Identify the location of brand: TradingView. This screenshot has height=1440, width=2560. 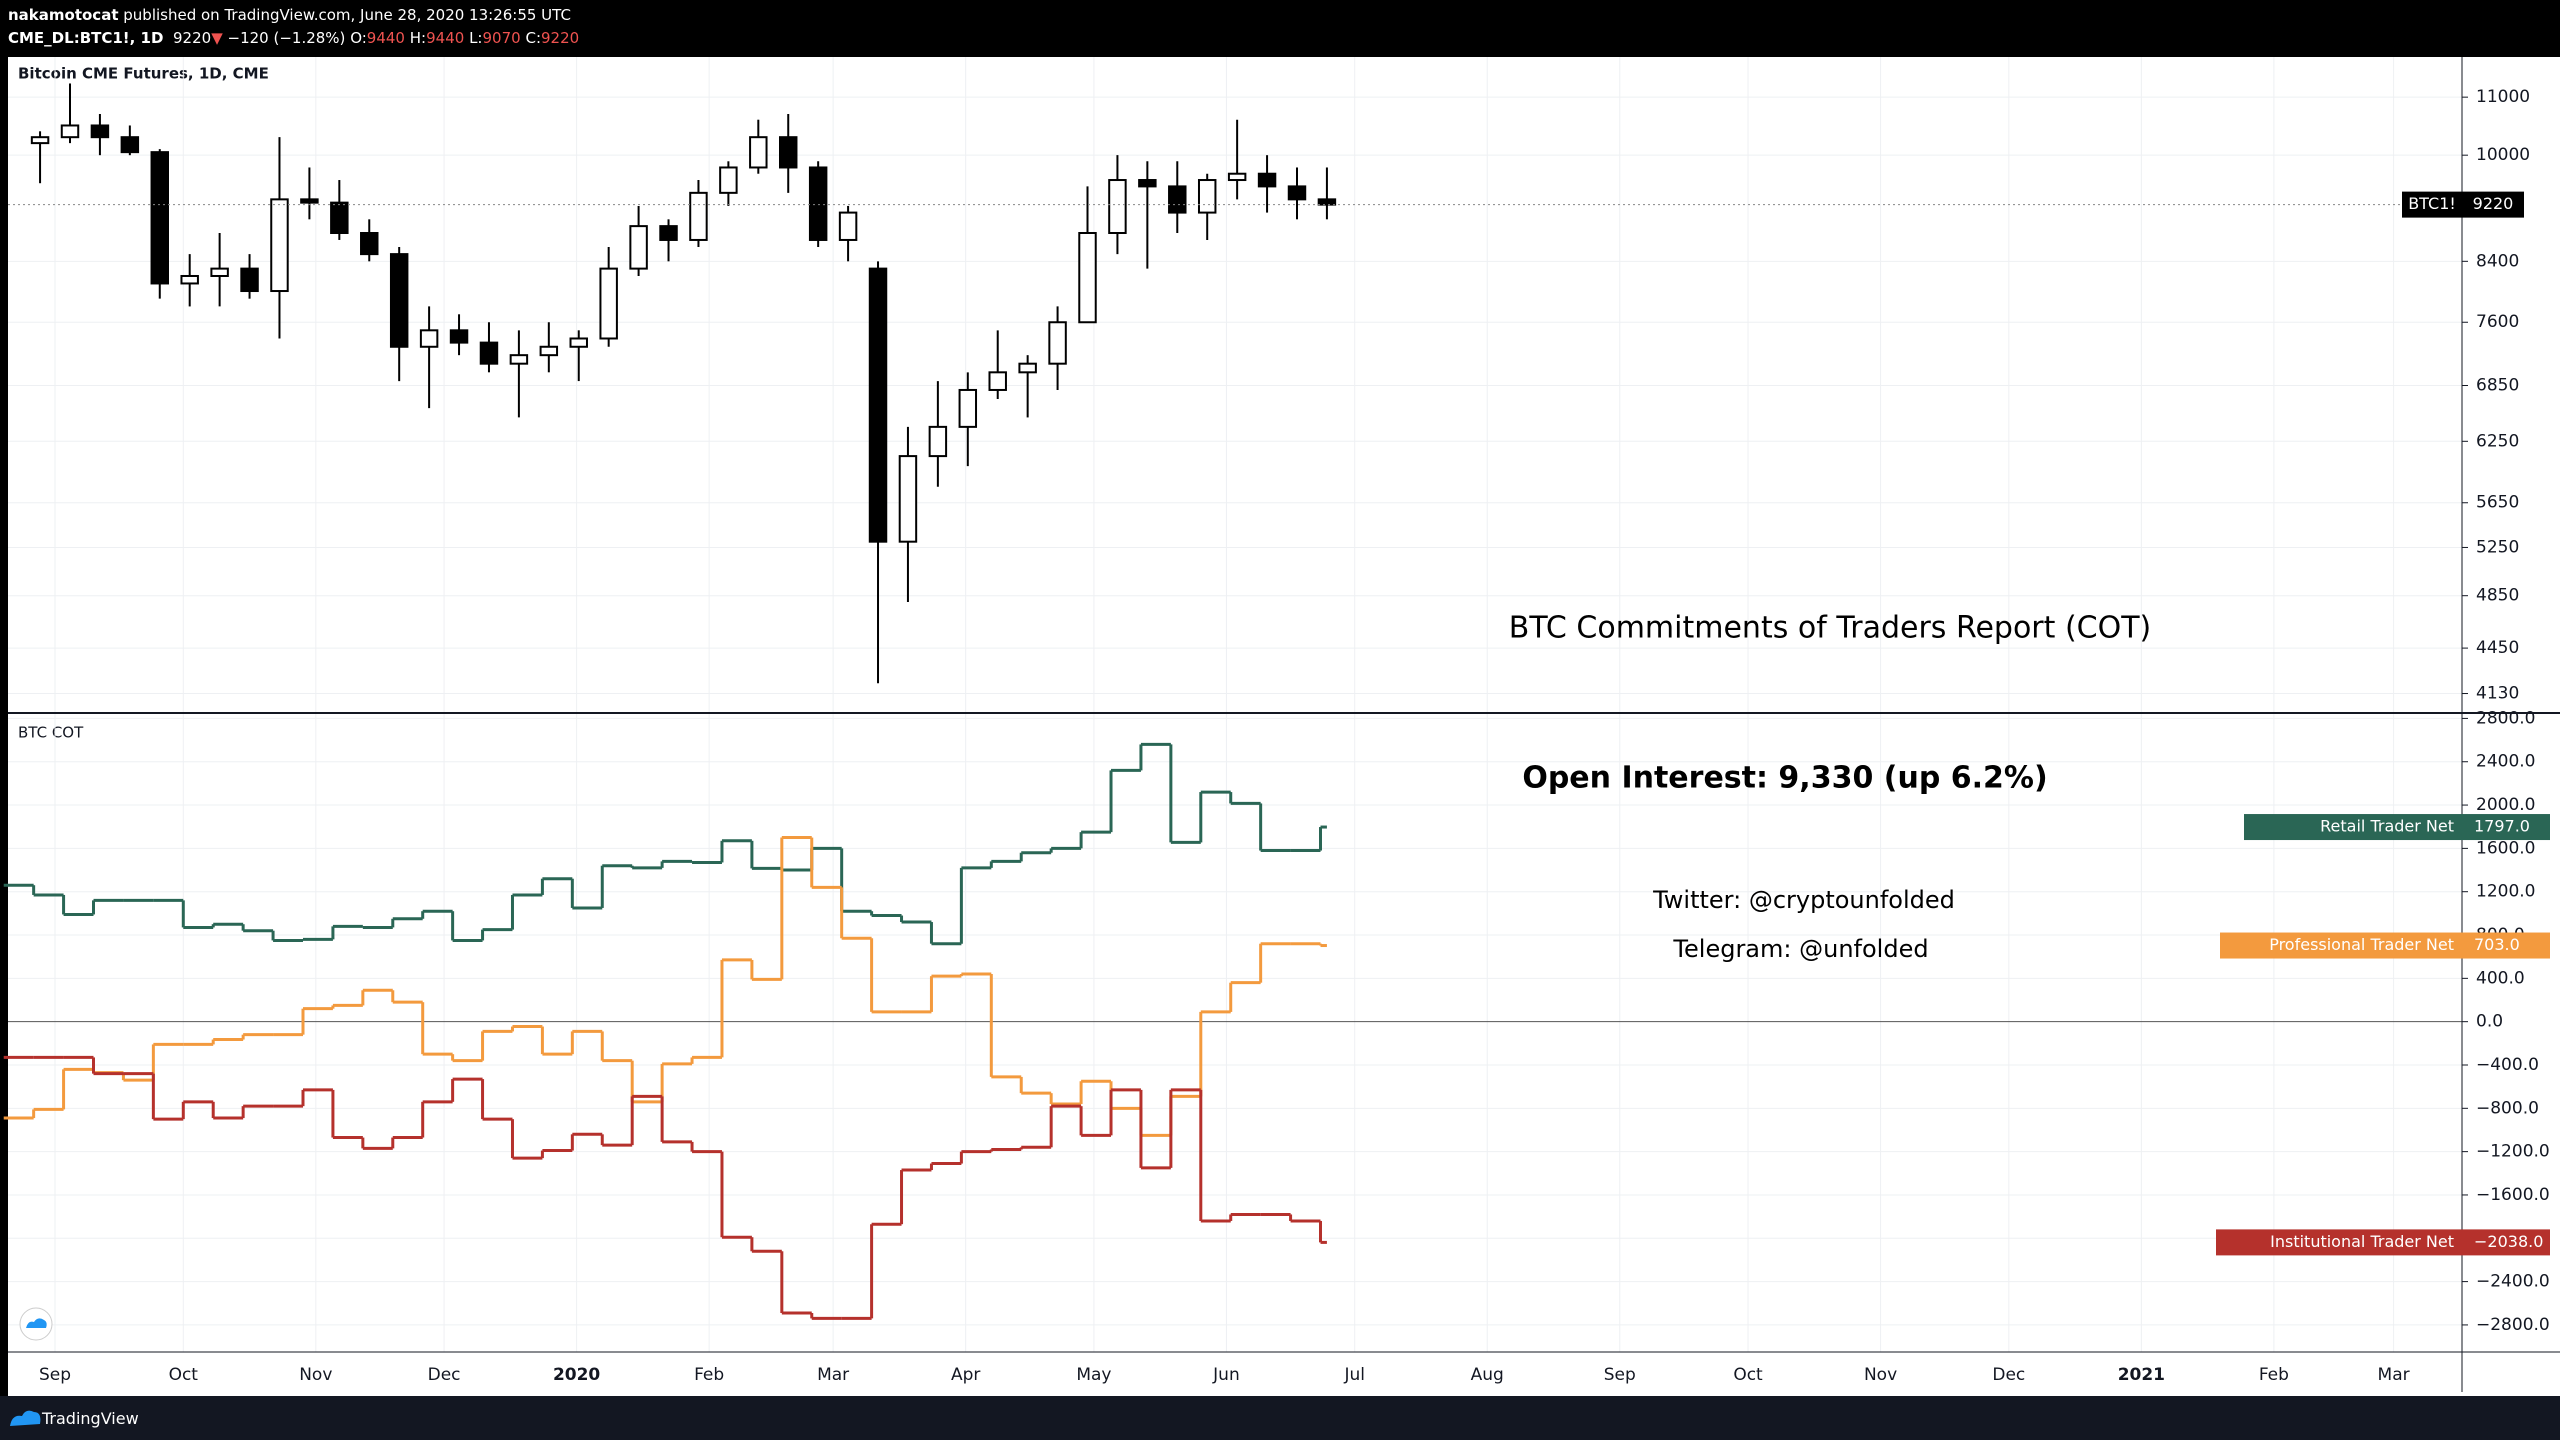
(90, 1418).